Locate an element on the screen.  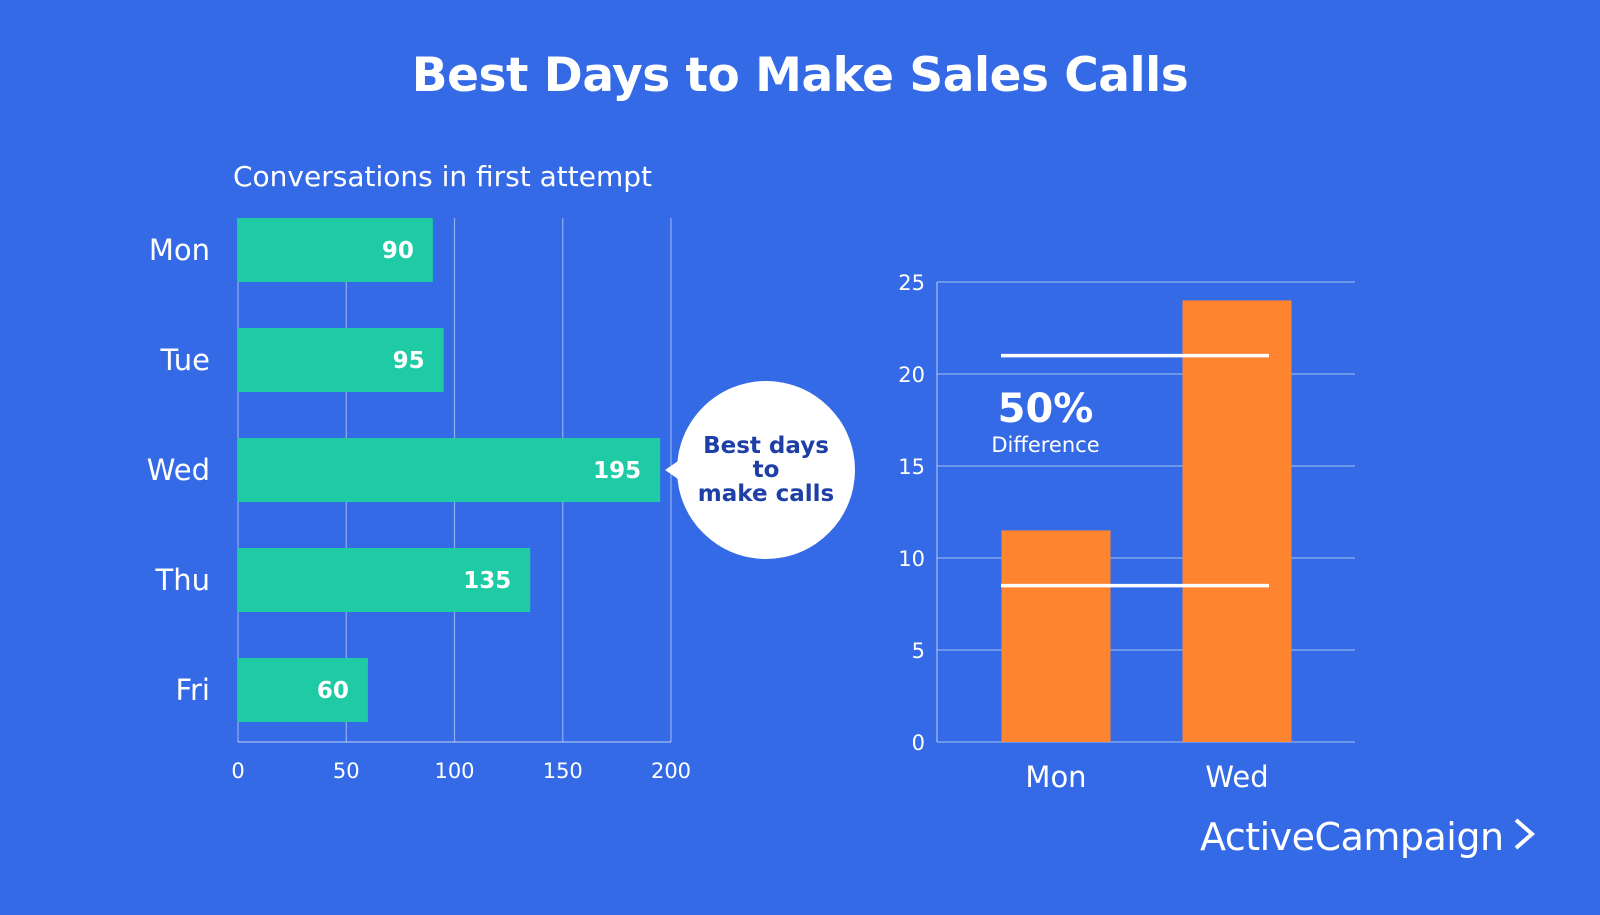
y-tick-label: 20 is located at coordinates (911, 375).